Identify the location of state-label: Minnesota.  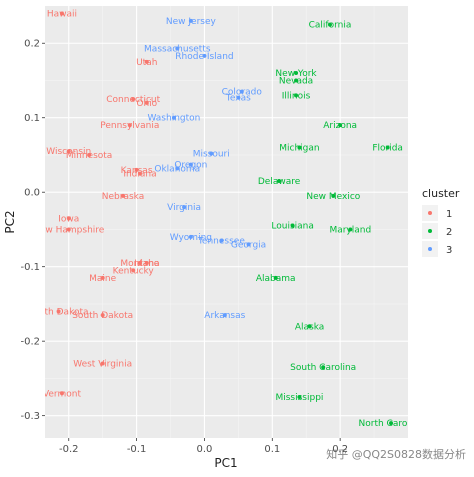
(89, 156).